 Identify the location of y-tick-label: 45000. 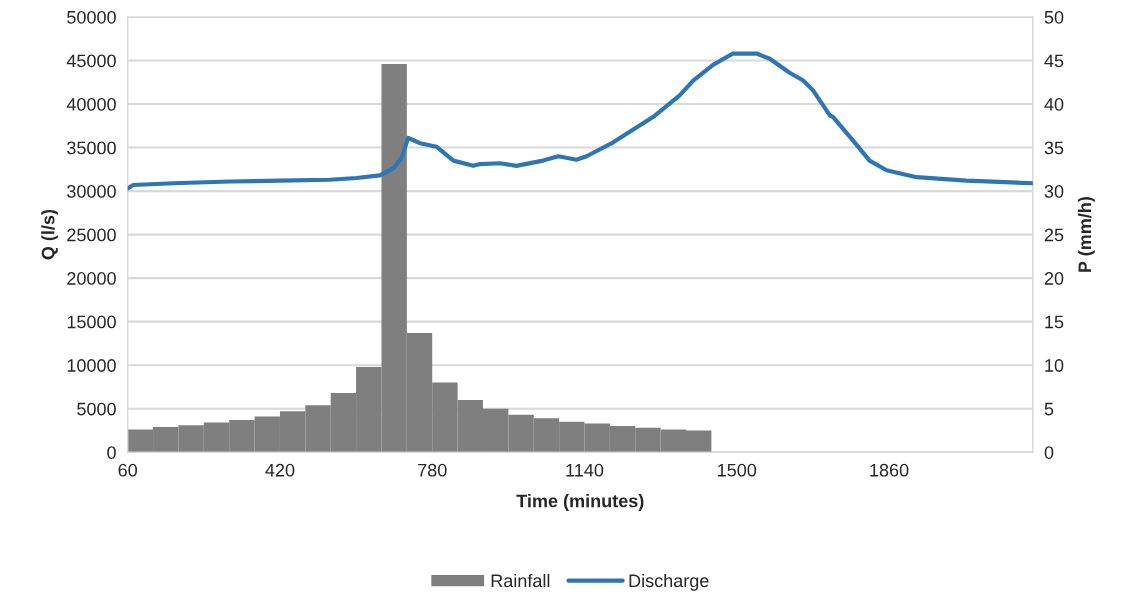
(91, 61).